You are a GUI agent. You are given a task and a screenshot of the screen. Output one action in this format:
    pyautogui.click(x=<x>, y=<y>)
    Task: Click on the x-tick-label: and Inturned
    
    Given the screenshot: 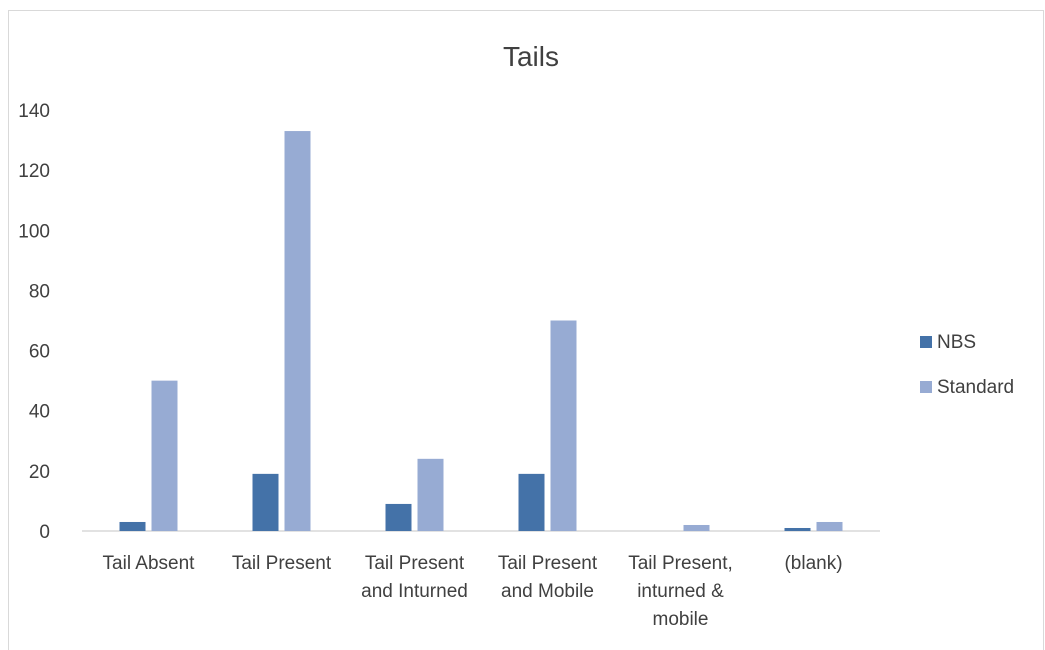 What is the action you would take?
    pyautogui.click(x=414, y=591)
    